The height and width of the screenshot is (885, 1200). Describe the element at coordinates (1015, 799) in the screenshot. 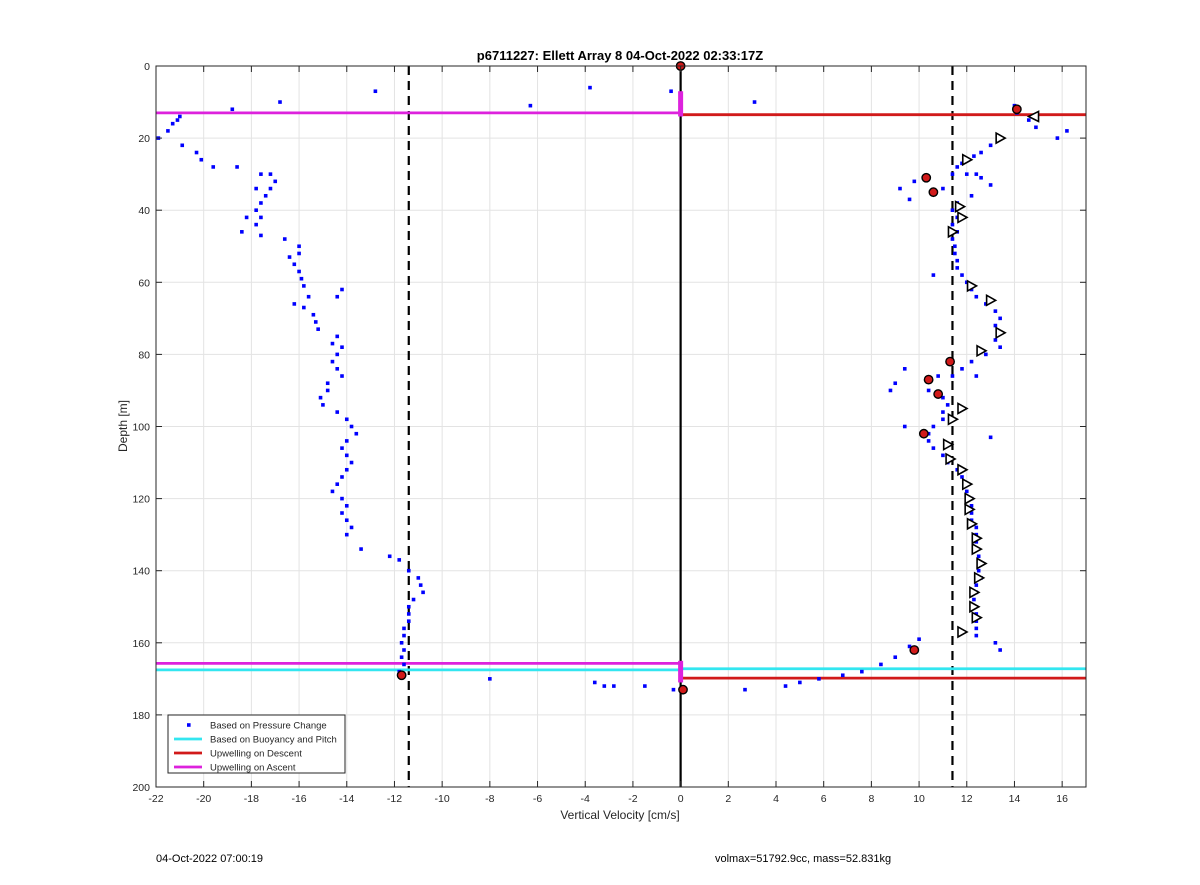

I see `x-tick-label: 14` at that location.